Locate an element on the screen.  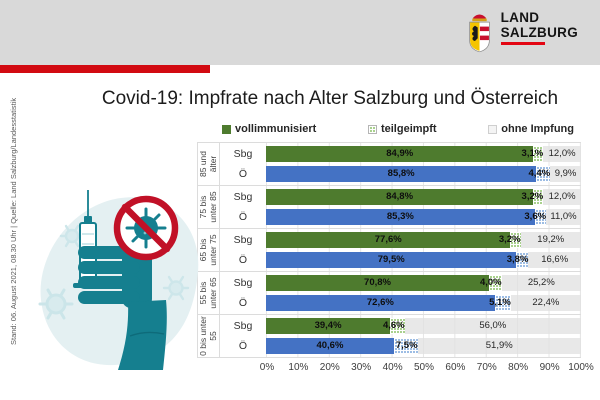
value-label-vollimmunisiert: 72,6% is located at coordinates (380, 302).